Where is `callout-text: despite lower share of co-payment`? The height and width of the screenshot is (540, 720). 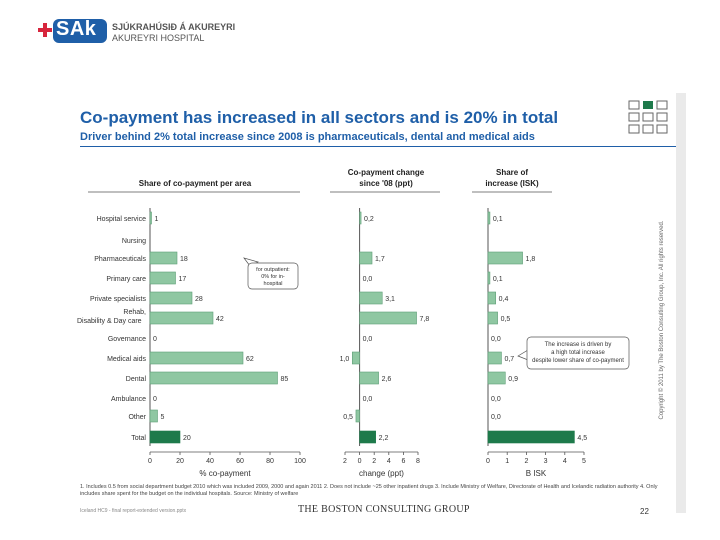 callout-text: despite lower share of co-payment is located at coordinates (578, 361).